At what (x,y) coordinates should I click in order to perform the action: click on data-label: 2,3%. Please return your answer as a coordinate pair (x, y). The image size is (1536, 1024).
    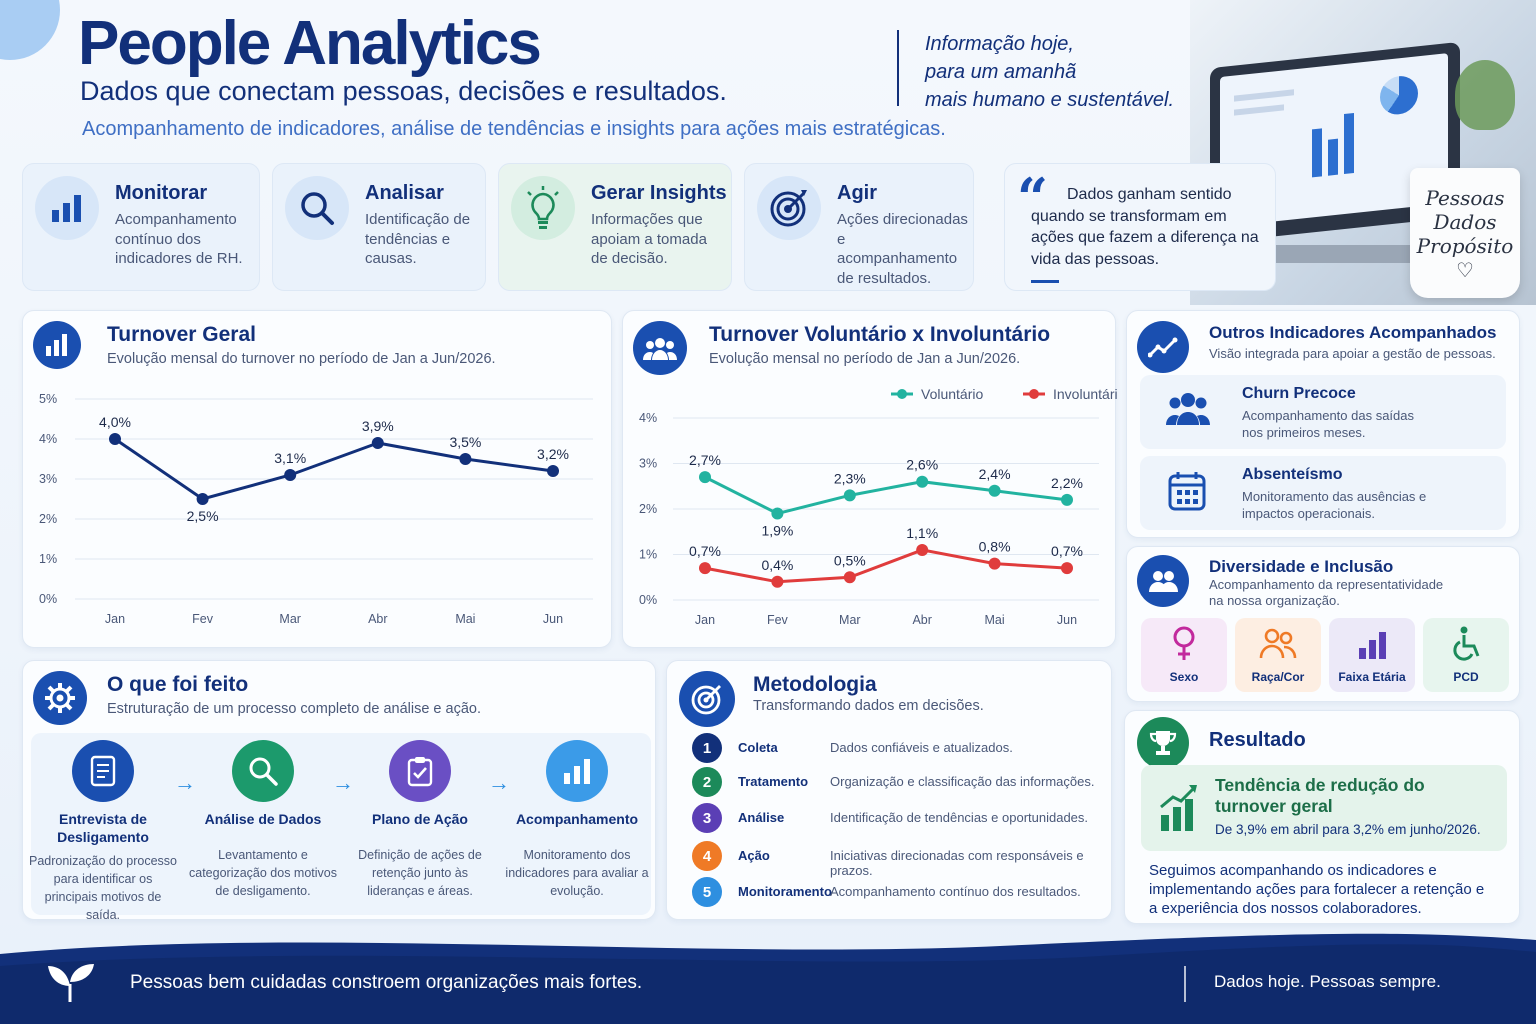
    Looking at the image, I should click on (850, 478).